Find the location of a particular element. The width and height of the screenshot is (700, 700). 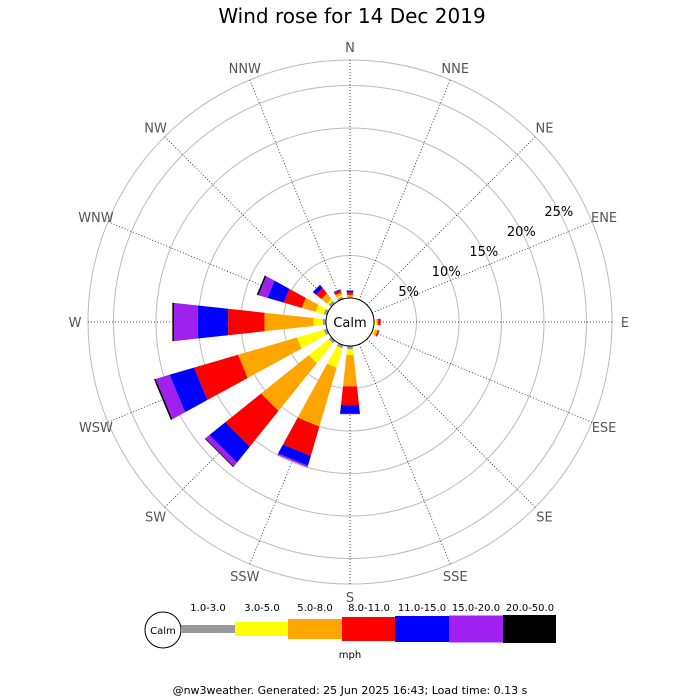

direction-label-wnw: WNW is located at coordinates (96, 218).